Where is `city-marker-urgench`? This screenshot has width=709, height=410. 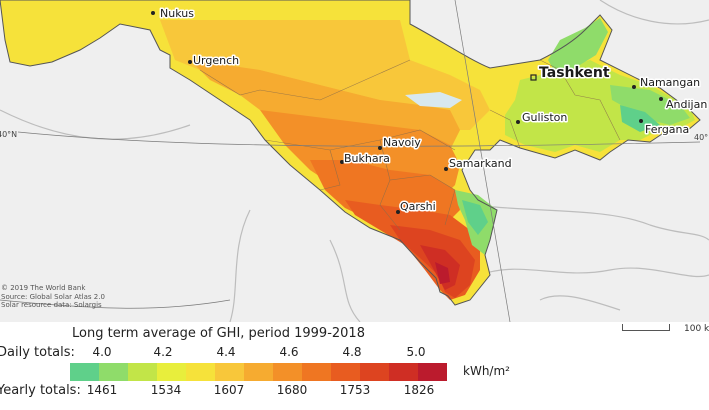
city-marker-urgench is located at coordinates (190, 62).